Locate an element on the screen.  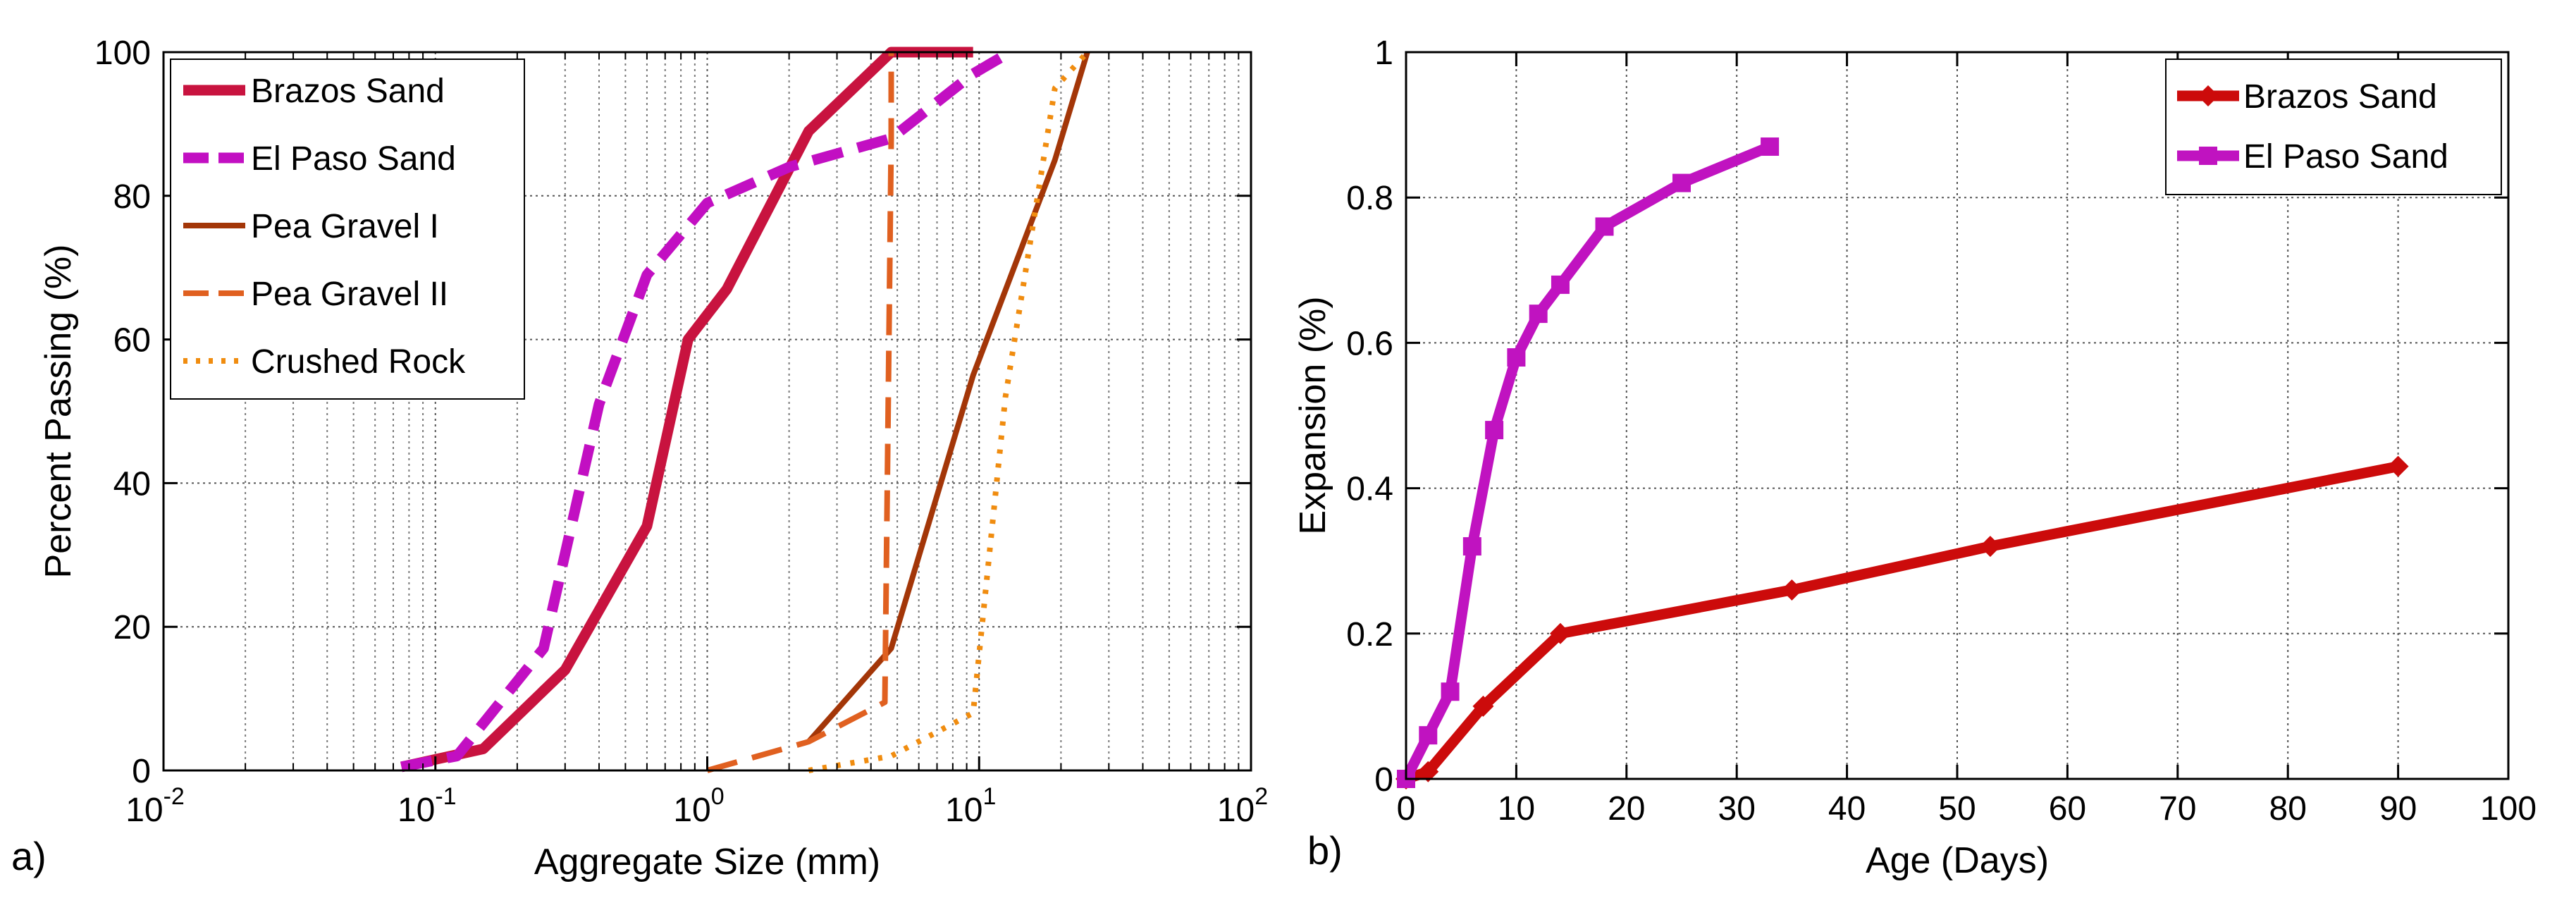
x-tick-label: 80 is located at coordinates (2288, 809).